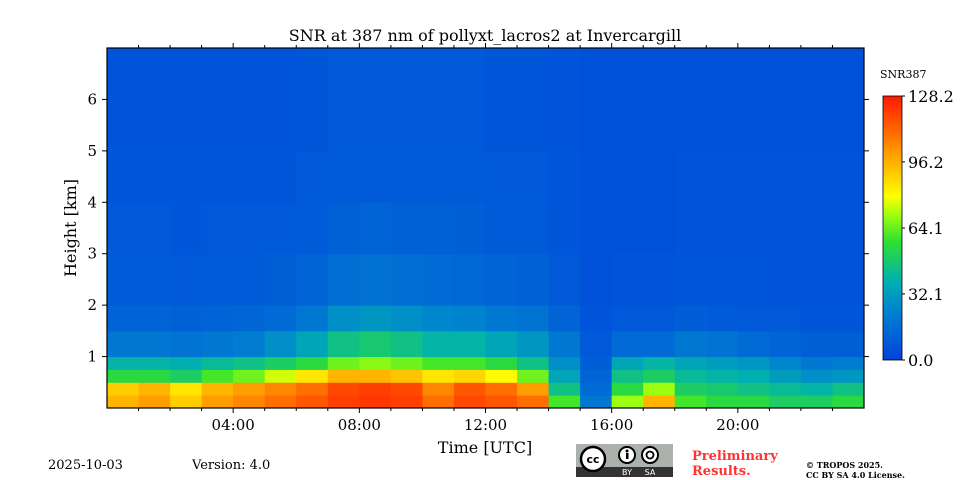  I want to click on colorbar-tick-label: 0.0, so click(920, 360).